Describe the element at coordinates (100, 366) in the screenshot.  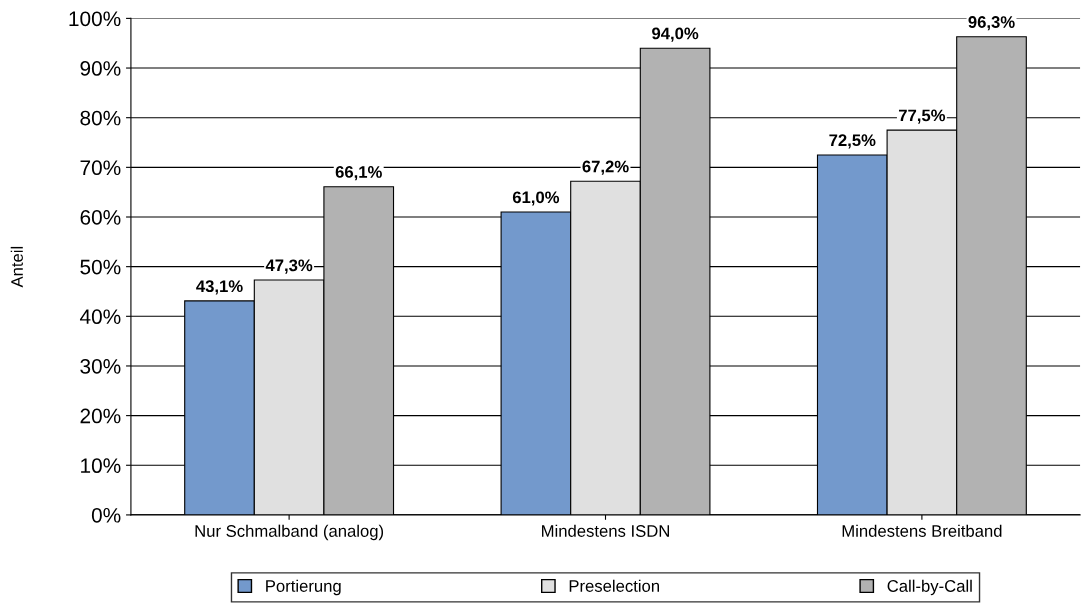
I see `y-tick-label: 30%` at that location.